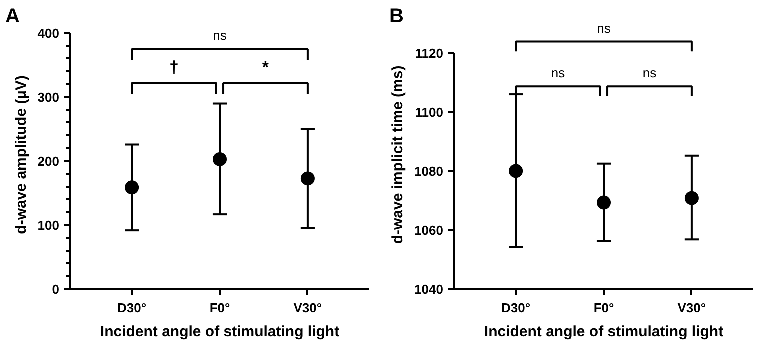 This screenshot has width=768, height=343. I want to click on y-tick-label: 300, so click(49, 97).